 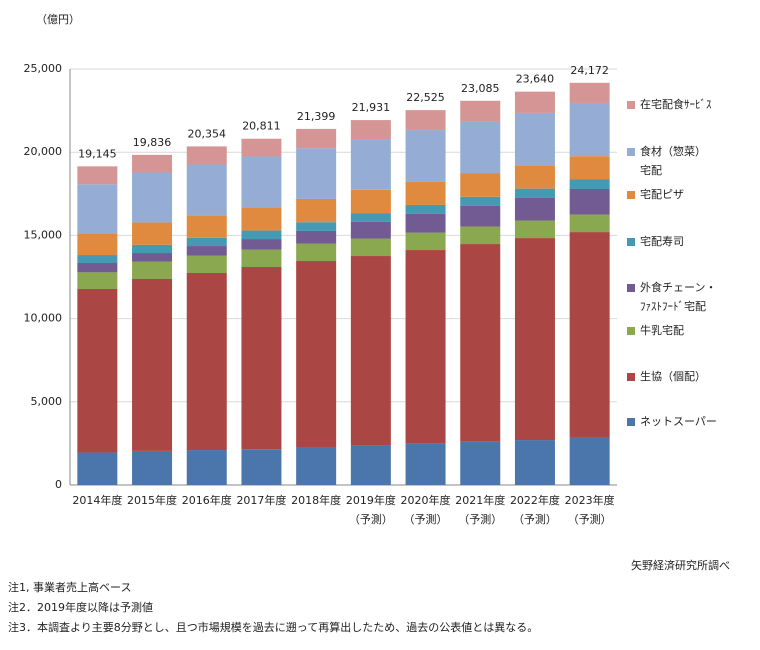 What do you see at coordinates (207, 133) in the screenshot?
I see `total-label: 20,354` at bounding box center [207, 133].